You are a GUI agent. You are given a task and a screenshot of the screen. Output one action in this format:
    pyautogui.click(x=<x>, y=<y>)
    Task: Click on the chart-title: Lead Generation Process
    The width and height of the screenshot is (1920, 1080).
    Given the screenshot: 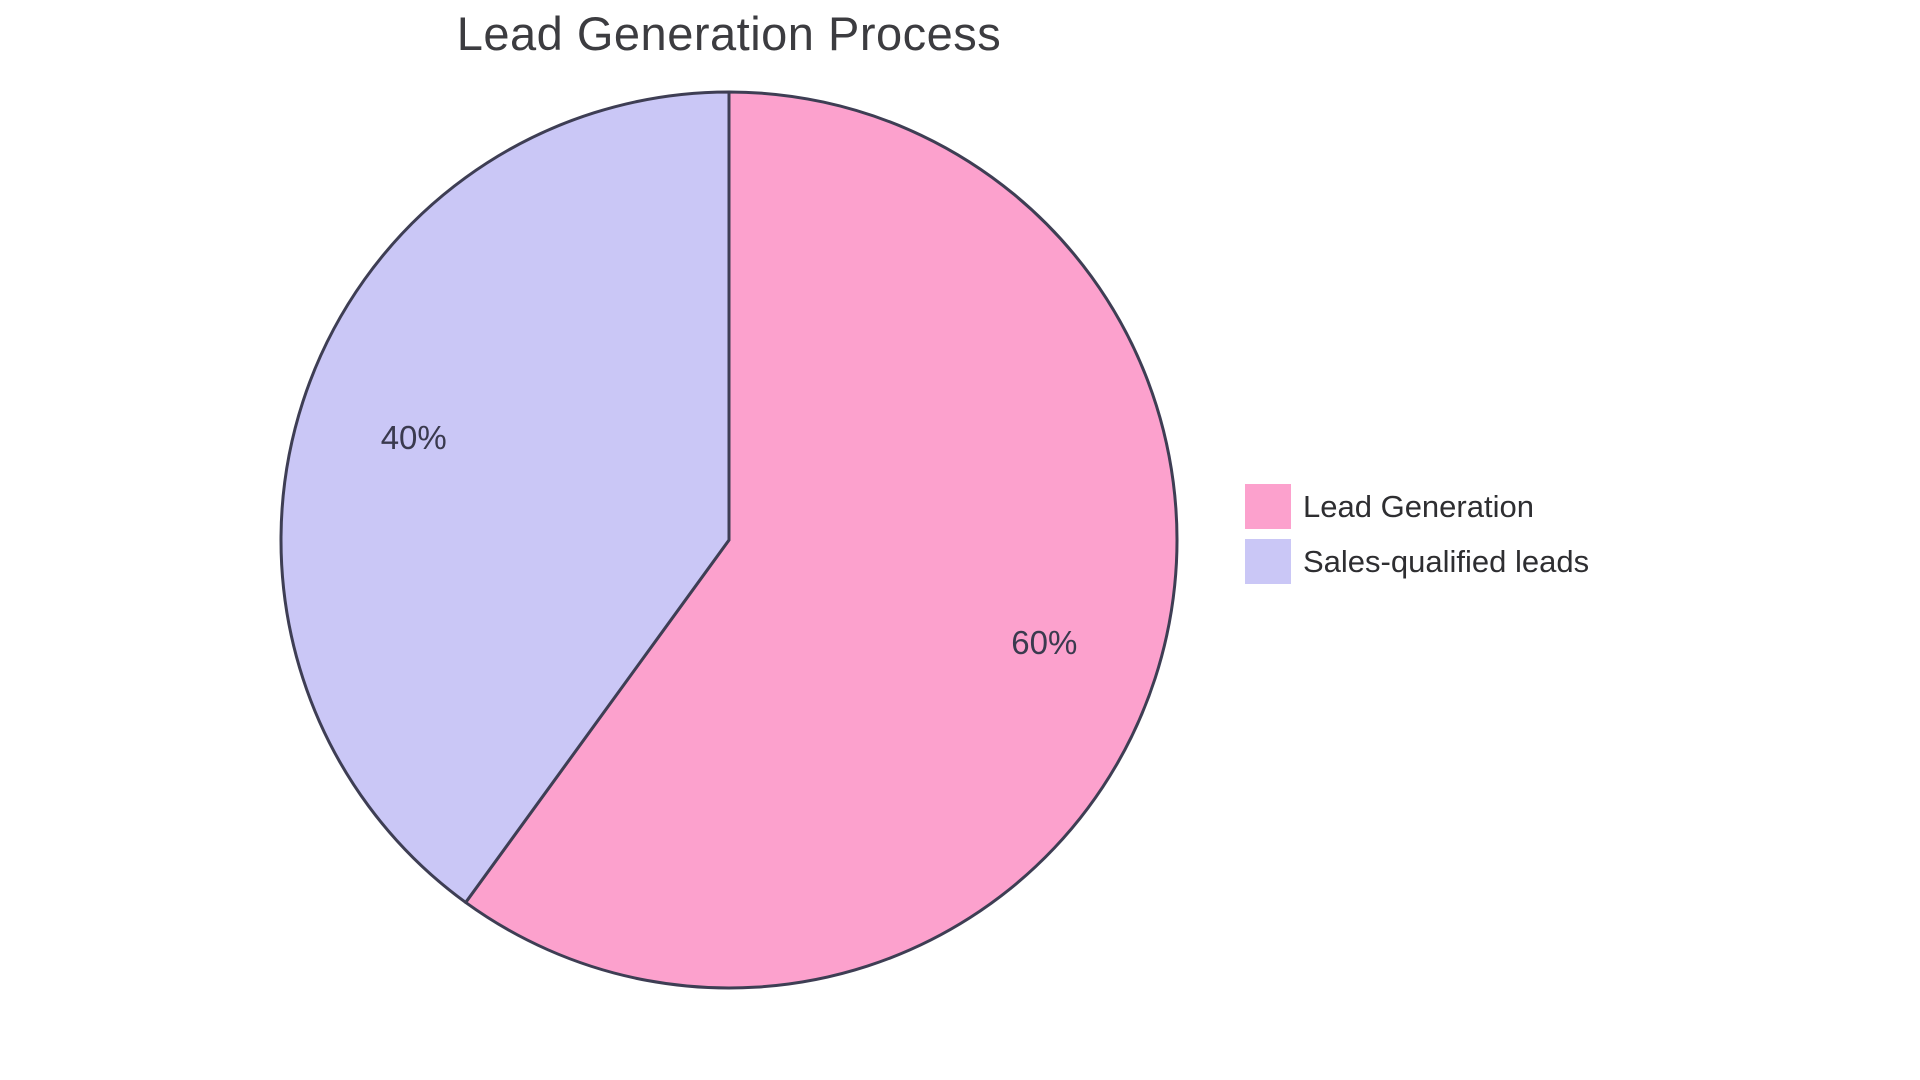 What is the action you would take?
    pyautogui.click(x=729, y=33)
    